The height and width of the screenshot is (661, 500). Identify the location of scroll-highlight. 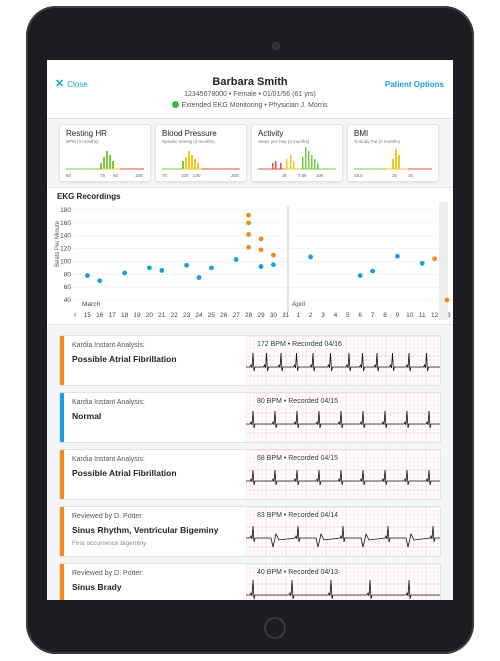
(443, 261).